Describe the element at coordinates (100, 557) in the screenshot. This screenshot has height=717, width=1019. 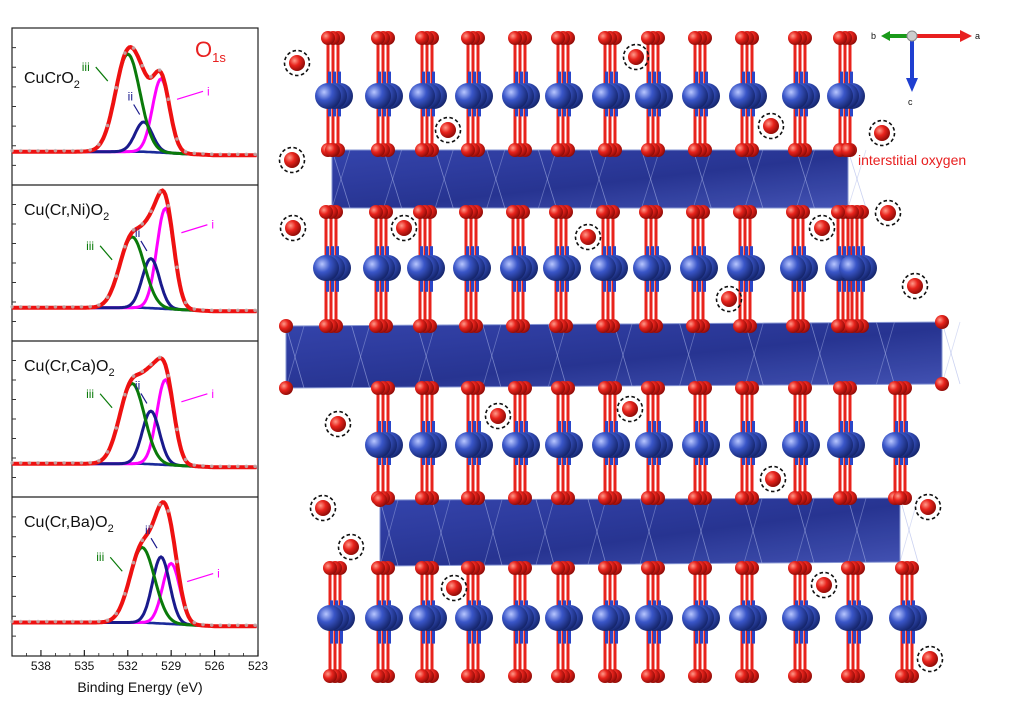
I see `peak-label-iii: iii` at that location.